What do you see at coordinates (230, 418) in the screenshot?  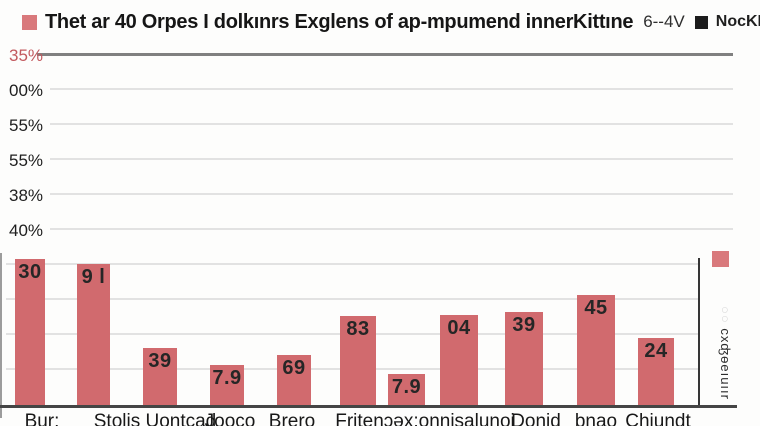 I see `x-axis-tick-label: Jooco` at bounding box center [230, 418].